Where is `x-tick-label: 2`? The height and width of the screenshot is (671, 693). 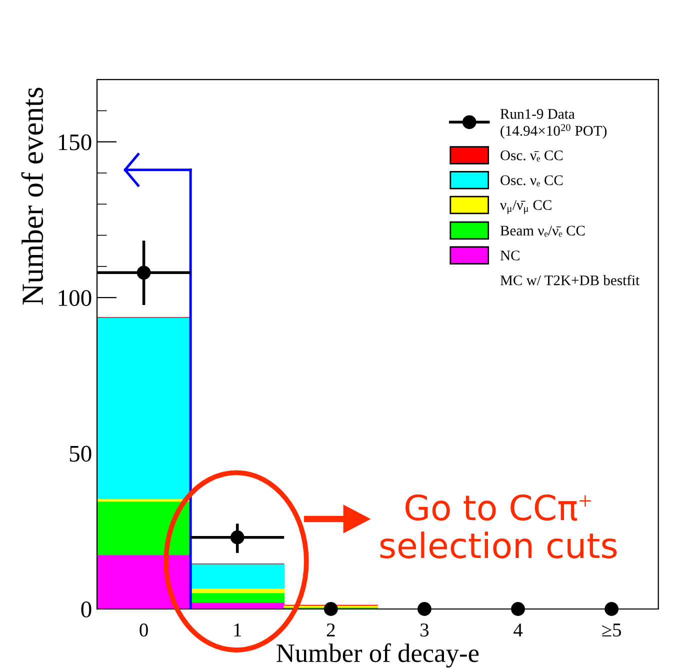 x-tick-label: 2 is located at coordinates (330, 630).